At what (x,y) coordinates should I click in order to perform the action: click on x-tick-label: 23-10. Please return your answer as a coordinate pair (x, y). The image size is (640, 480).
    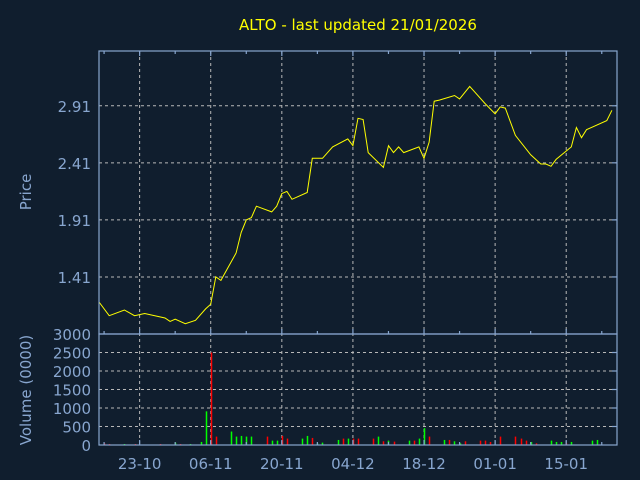
    Looking at the image, I should click on (140, 464).